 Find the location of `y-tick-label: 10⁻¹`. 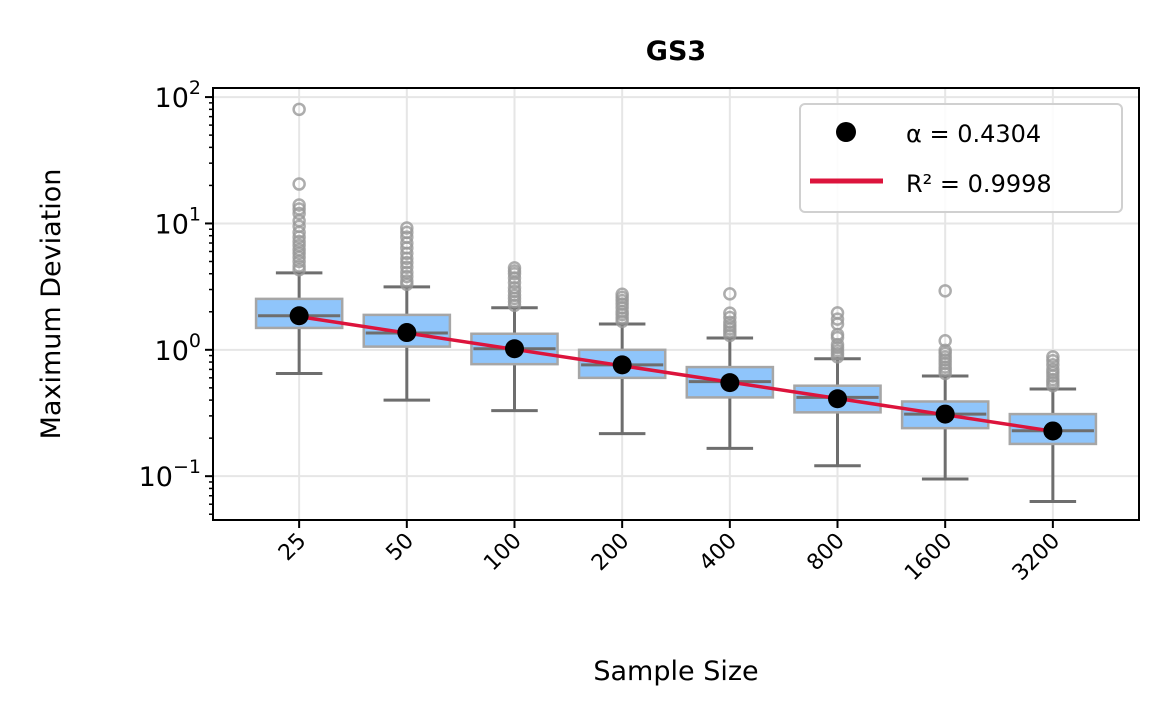

y-tick-label: 10⁻¹ is located at coordinates (170, 474).